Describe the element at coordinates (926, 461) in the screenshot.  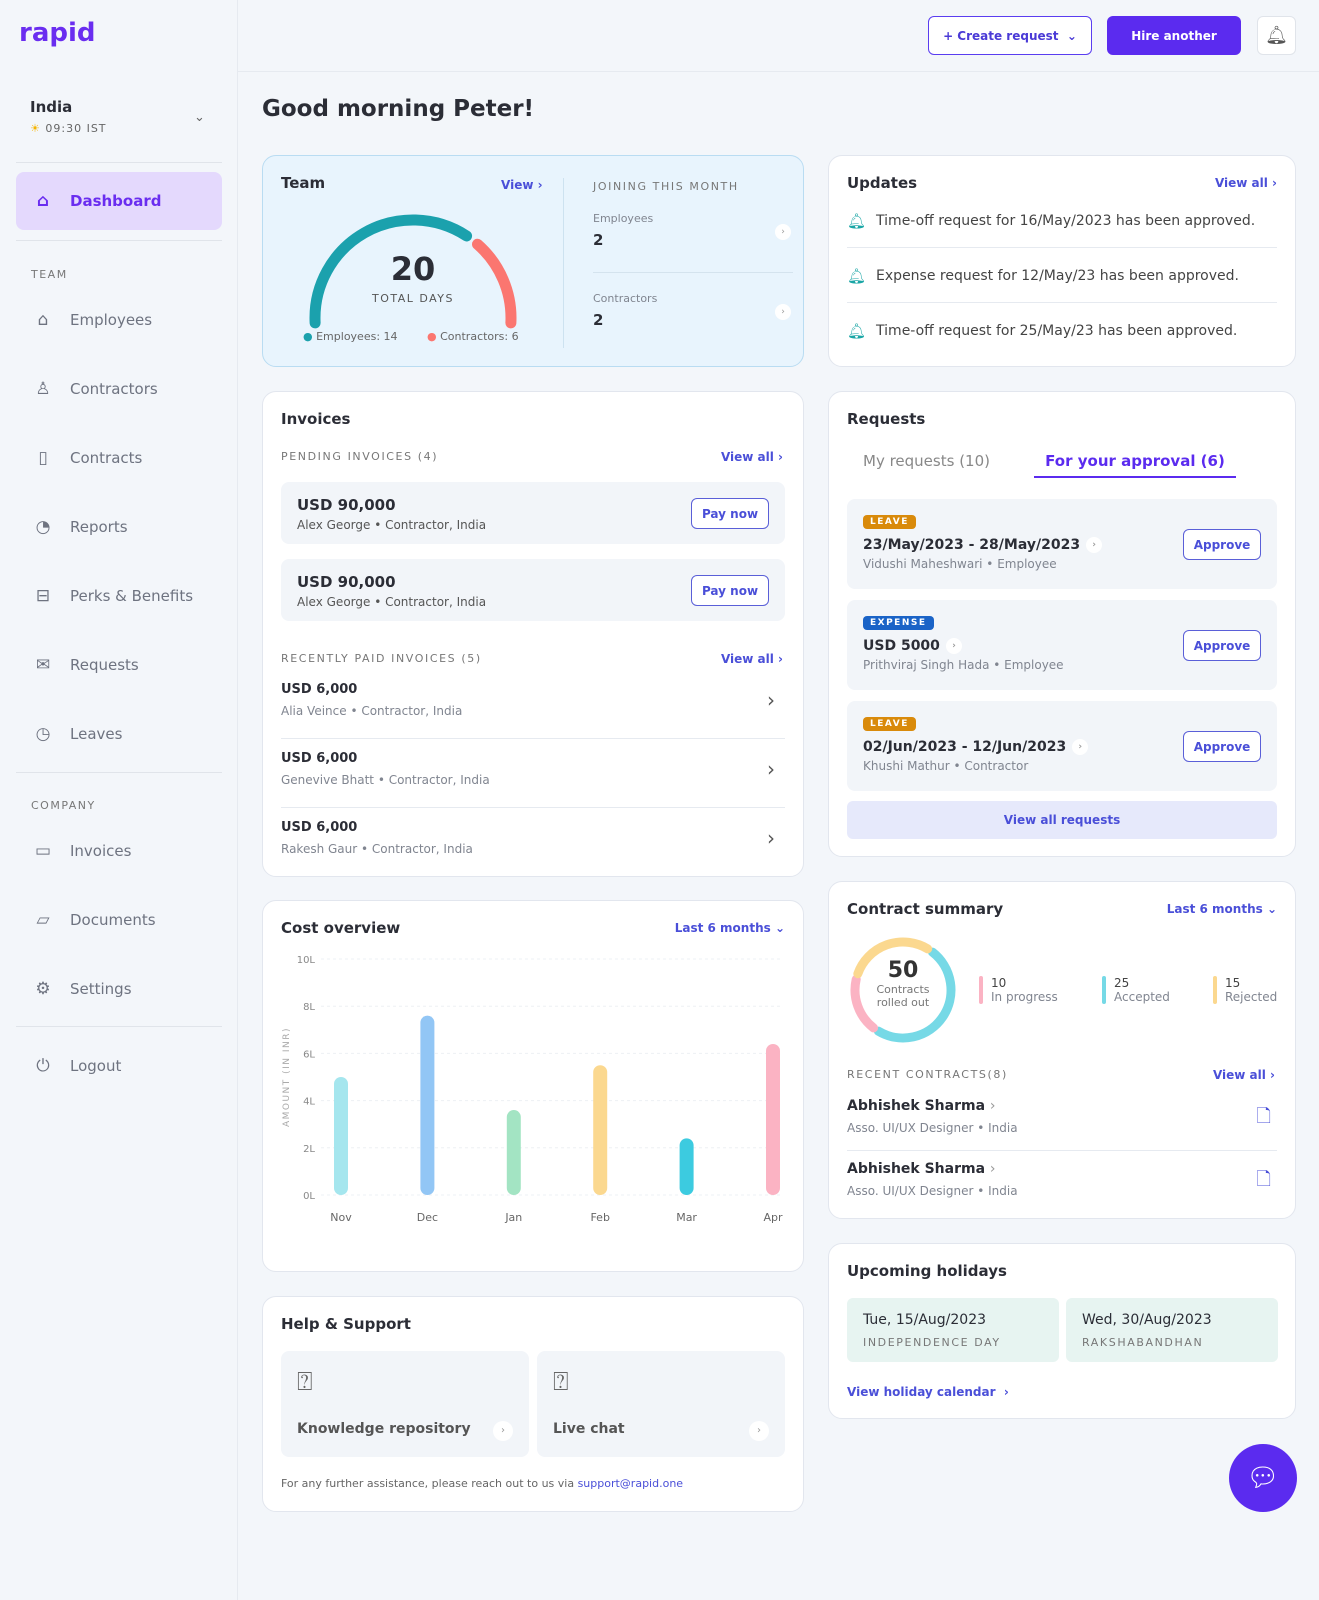
I see `tab-my-requests: My requests (10)` at that location.